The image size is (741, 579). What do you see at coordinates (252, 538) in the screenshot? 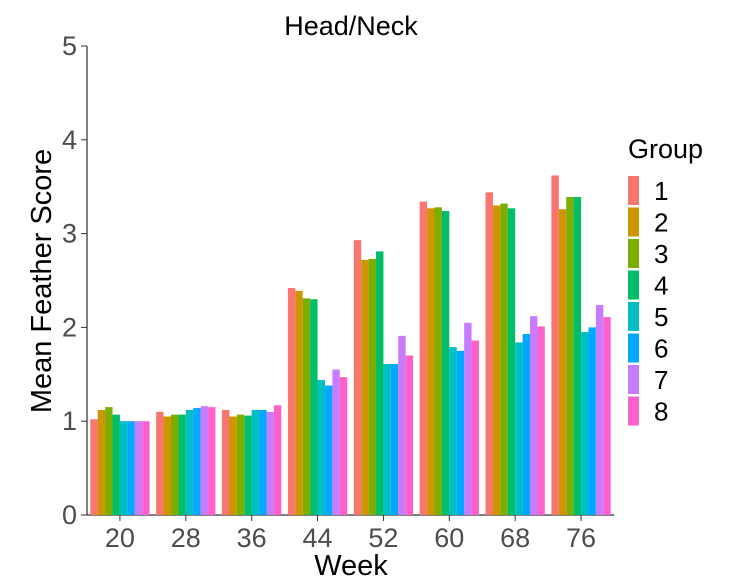
I see `x-tick-label: 36` at bounding box center [252, 538].